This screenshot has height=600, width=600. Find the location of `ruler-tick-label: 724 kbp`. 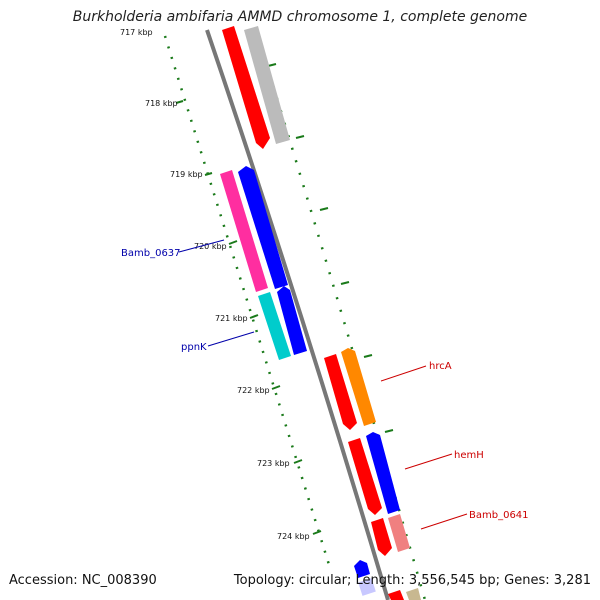

ruler-tick-label: 724 kbp is located at coordinates (293, 536).